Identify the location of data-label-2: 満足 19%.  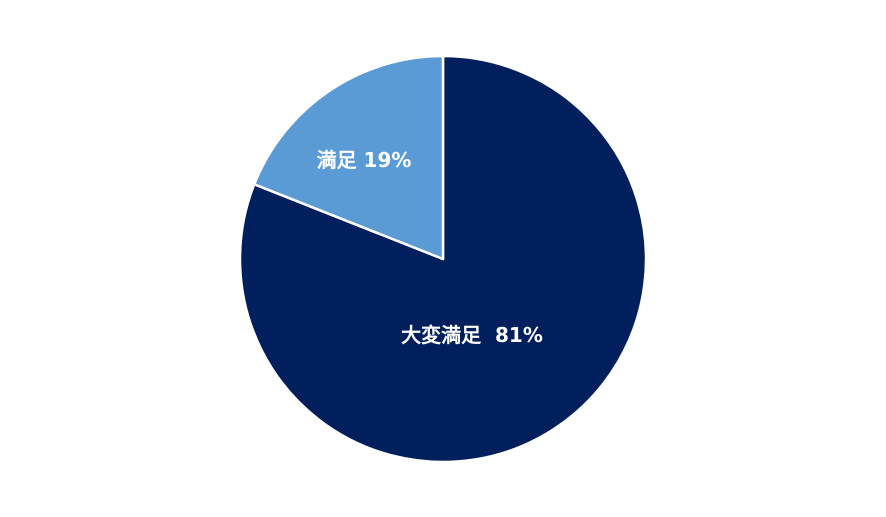
(364, 160).